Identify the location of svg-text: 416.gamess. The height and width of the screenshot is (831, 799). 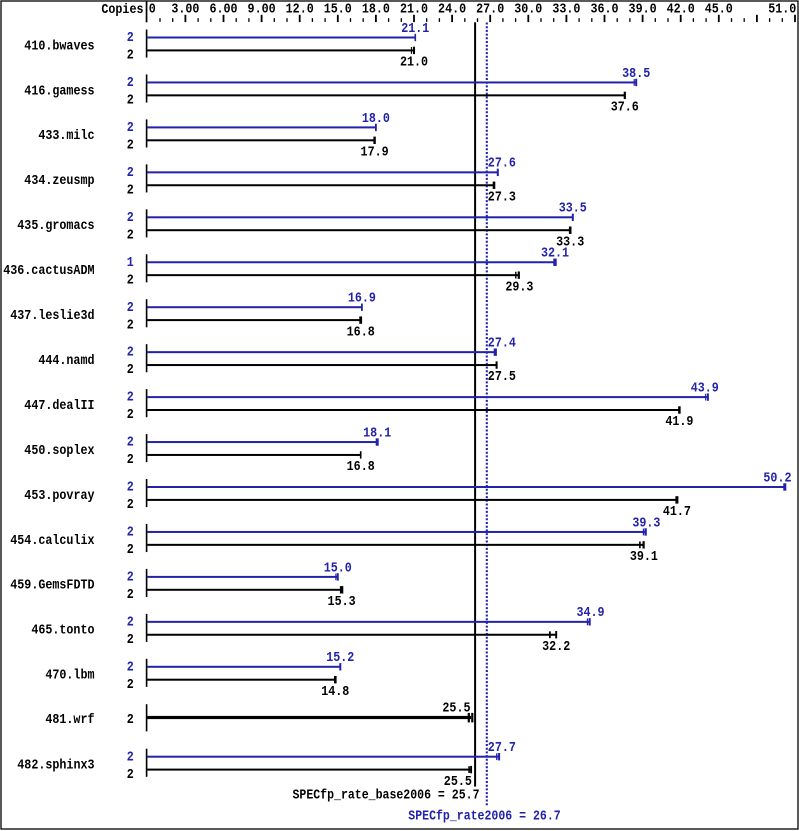
(59, 90).